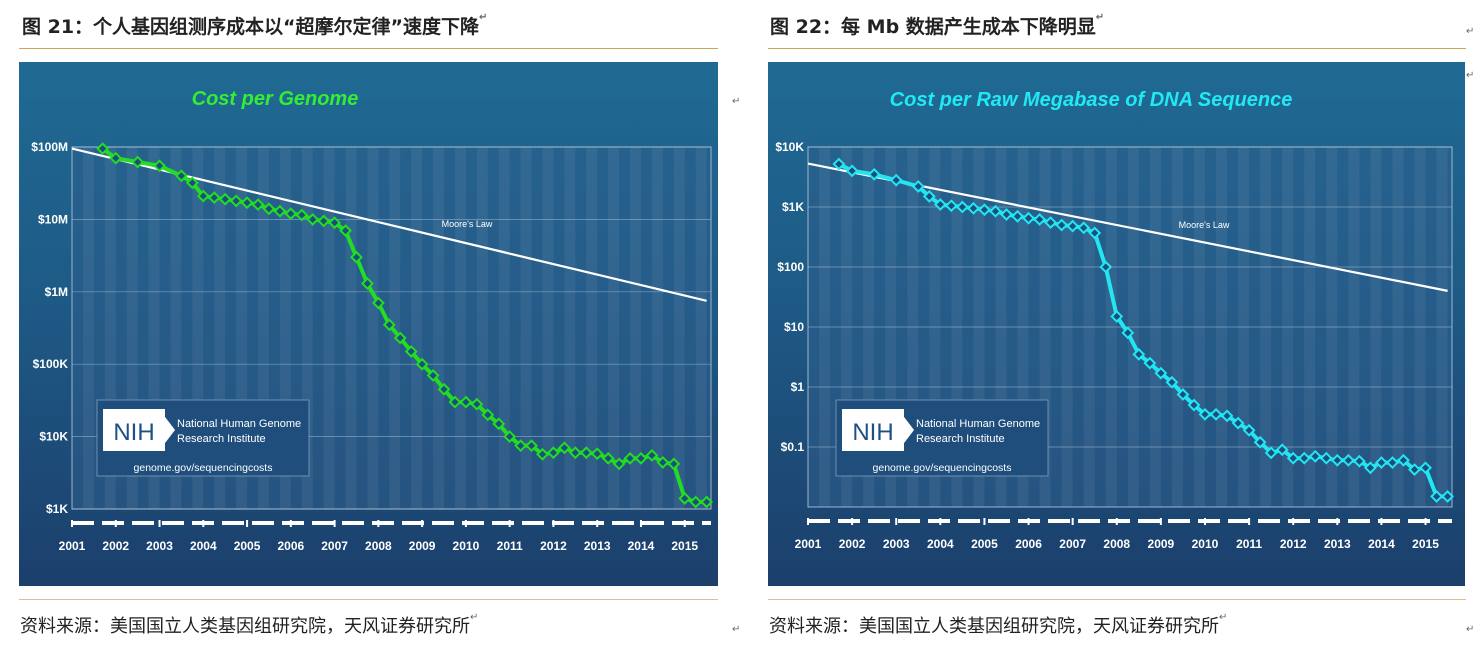  I want to click on y-tick-label: $100K, so click(51, 364).